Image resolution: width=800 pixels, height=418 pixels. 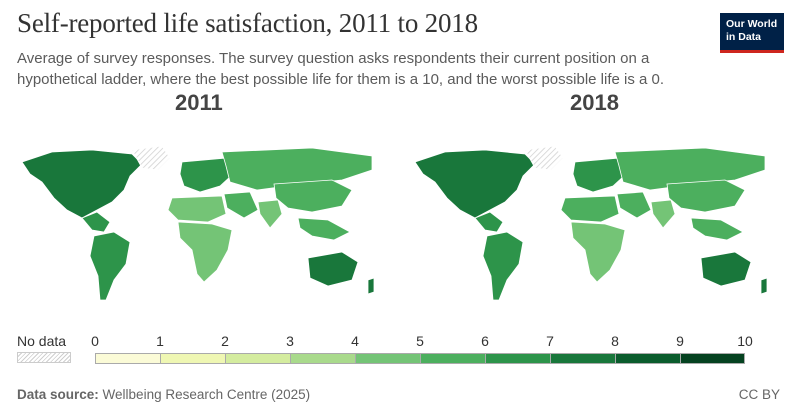 What do you see at coordinates (759, 394) in the screenshot?
I see `license-link: CC BY` at bounding box center [759, 394].